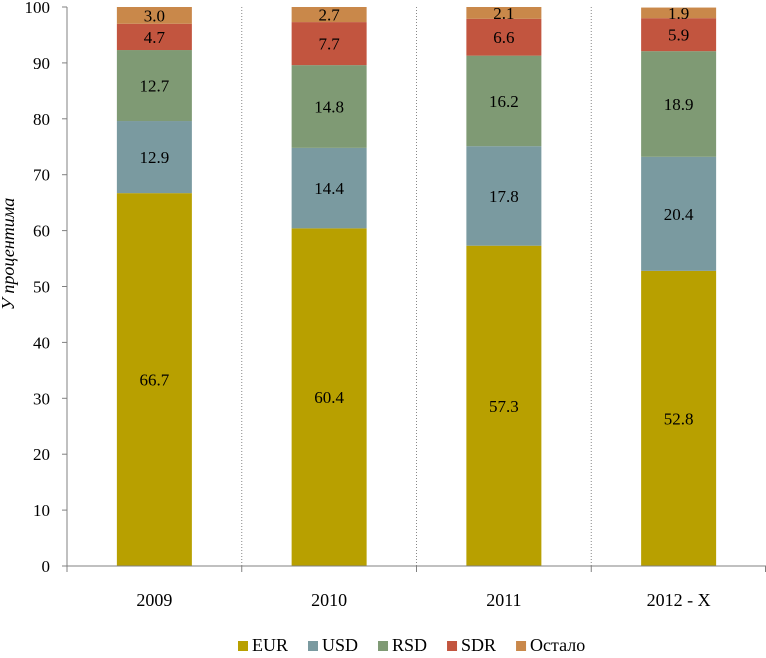 Image resolution: width=766 pixels, height=658 pixels. Describe the element at coordinates (478, 645) in the screenshot. I see `legend-label: SDR` at that location.